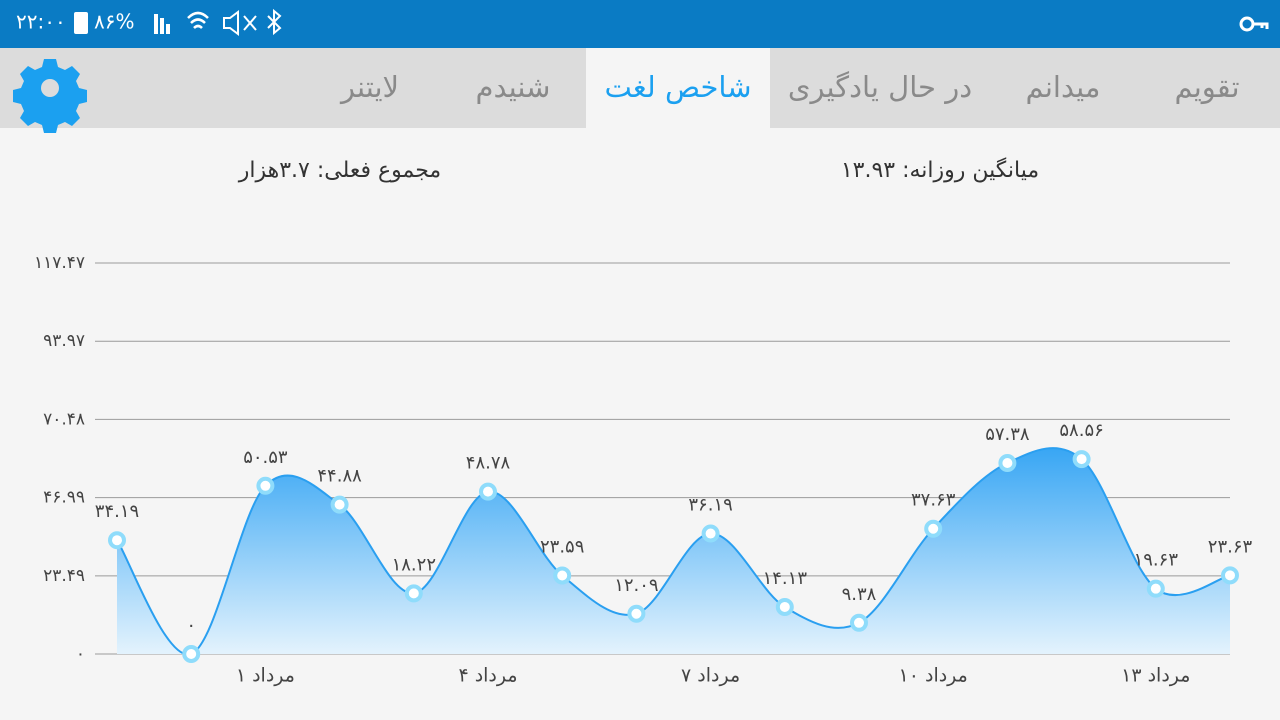 The width and height of the screenshot is (1280, 720). I want to click on y-tick-label: ۰, so click(80, 654).